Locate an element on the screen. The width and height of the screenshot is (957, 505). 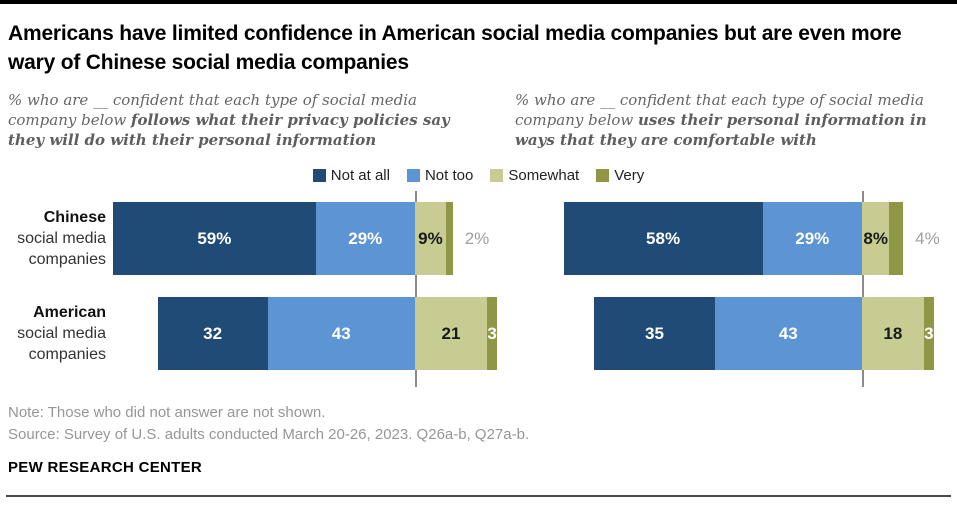
bar-segment-somewhat: 9% is located at coordinates (430, 238).